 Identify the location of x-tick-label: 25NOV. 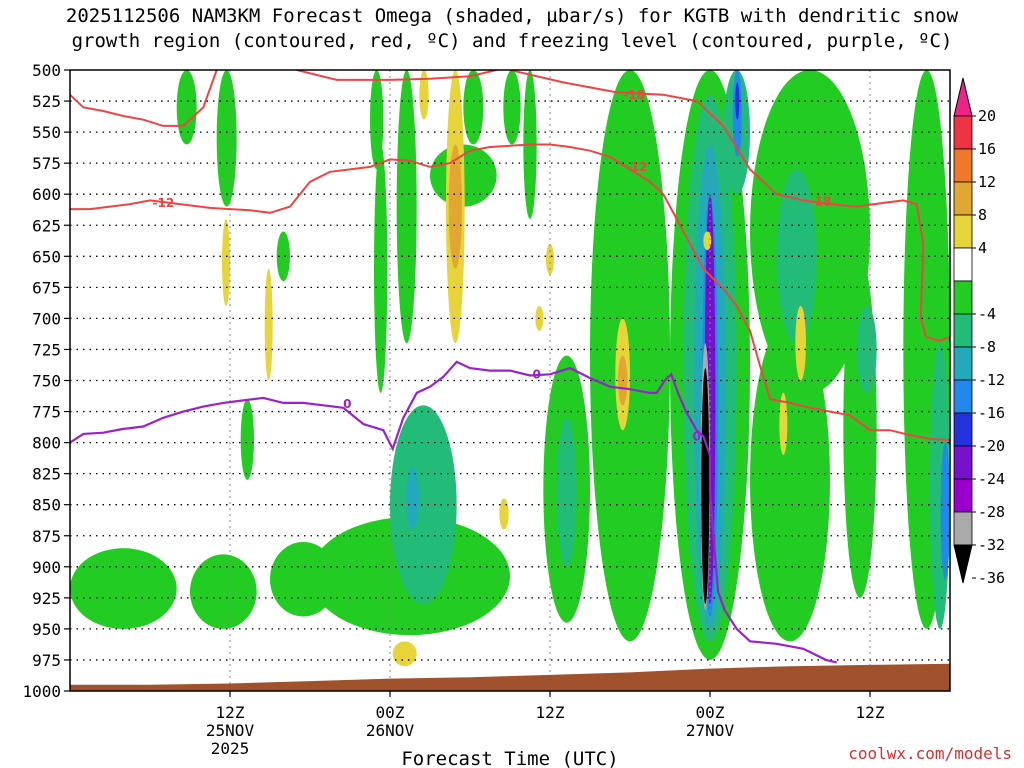
(230, 730).